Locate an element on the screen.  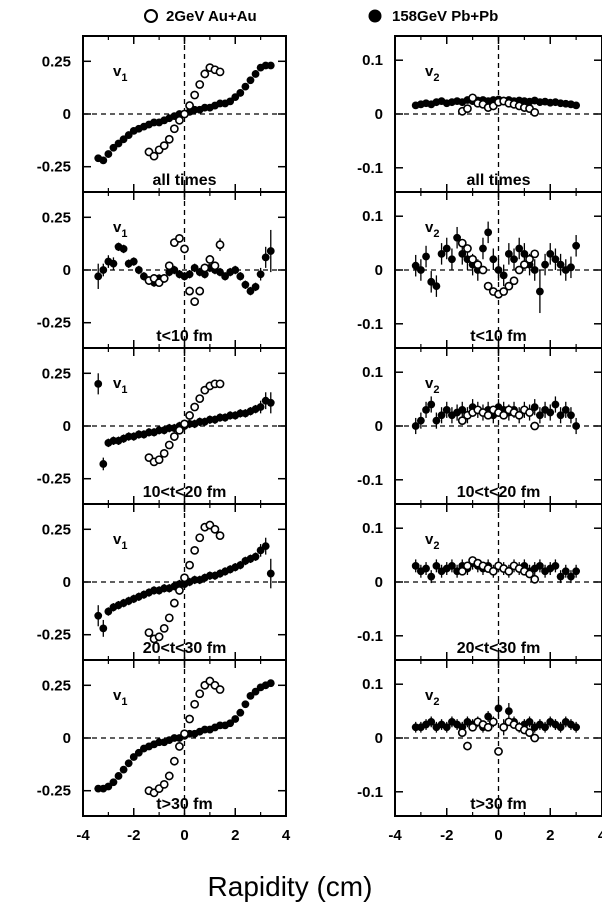
variable-label: v1 is located at coordinates (120, 229).